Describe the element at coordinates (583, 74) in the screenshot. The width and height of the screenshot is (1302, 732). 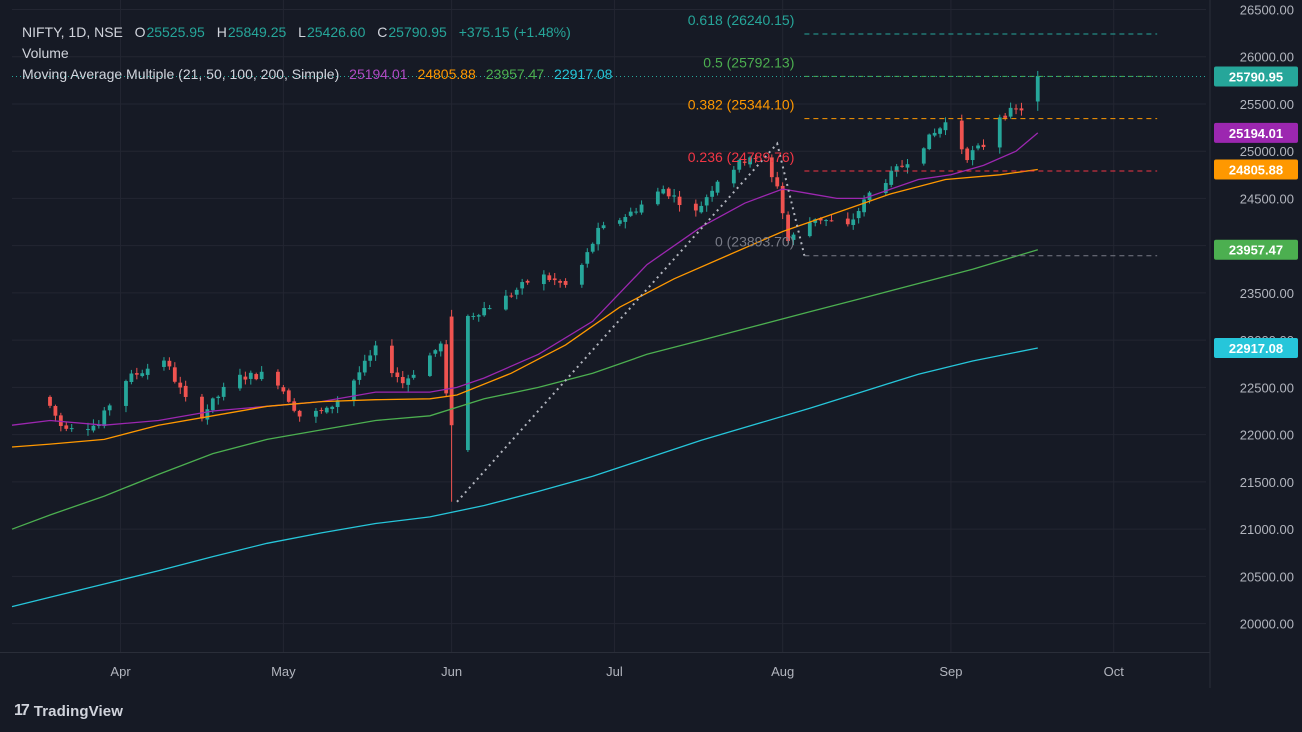
I see `legend-ma200-value: 22917.08` at that location.